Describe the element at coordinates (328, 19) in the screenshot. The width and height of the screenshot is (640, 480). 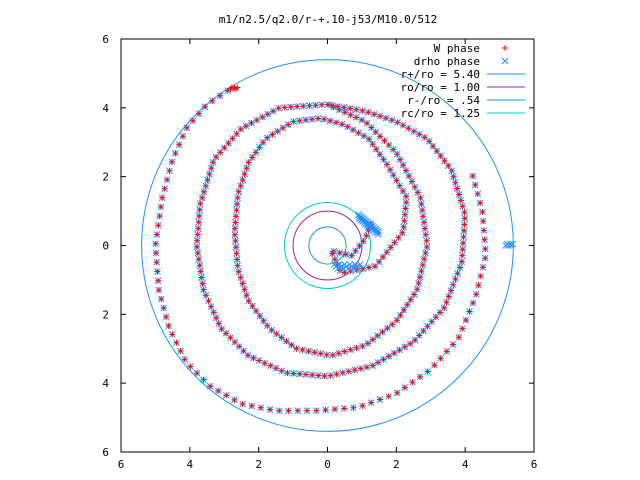
I see `chart-title: m1/n2.5/q2.0/r-+.10-j53/M10.0/512` at that location.